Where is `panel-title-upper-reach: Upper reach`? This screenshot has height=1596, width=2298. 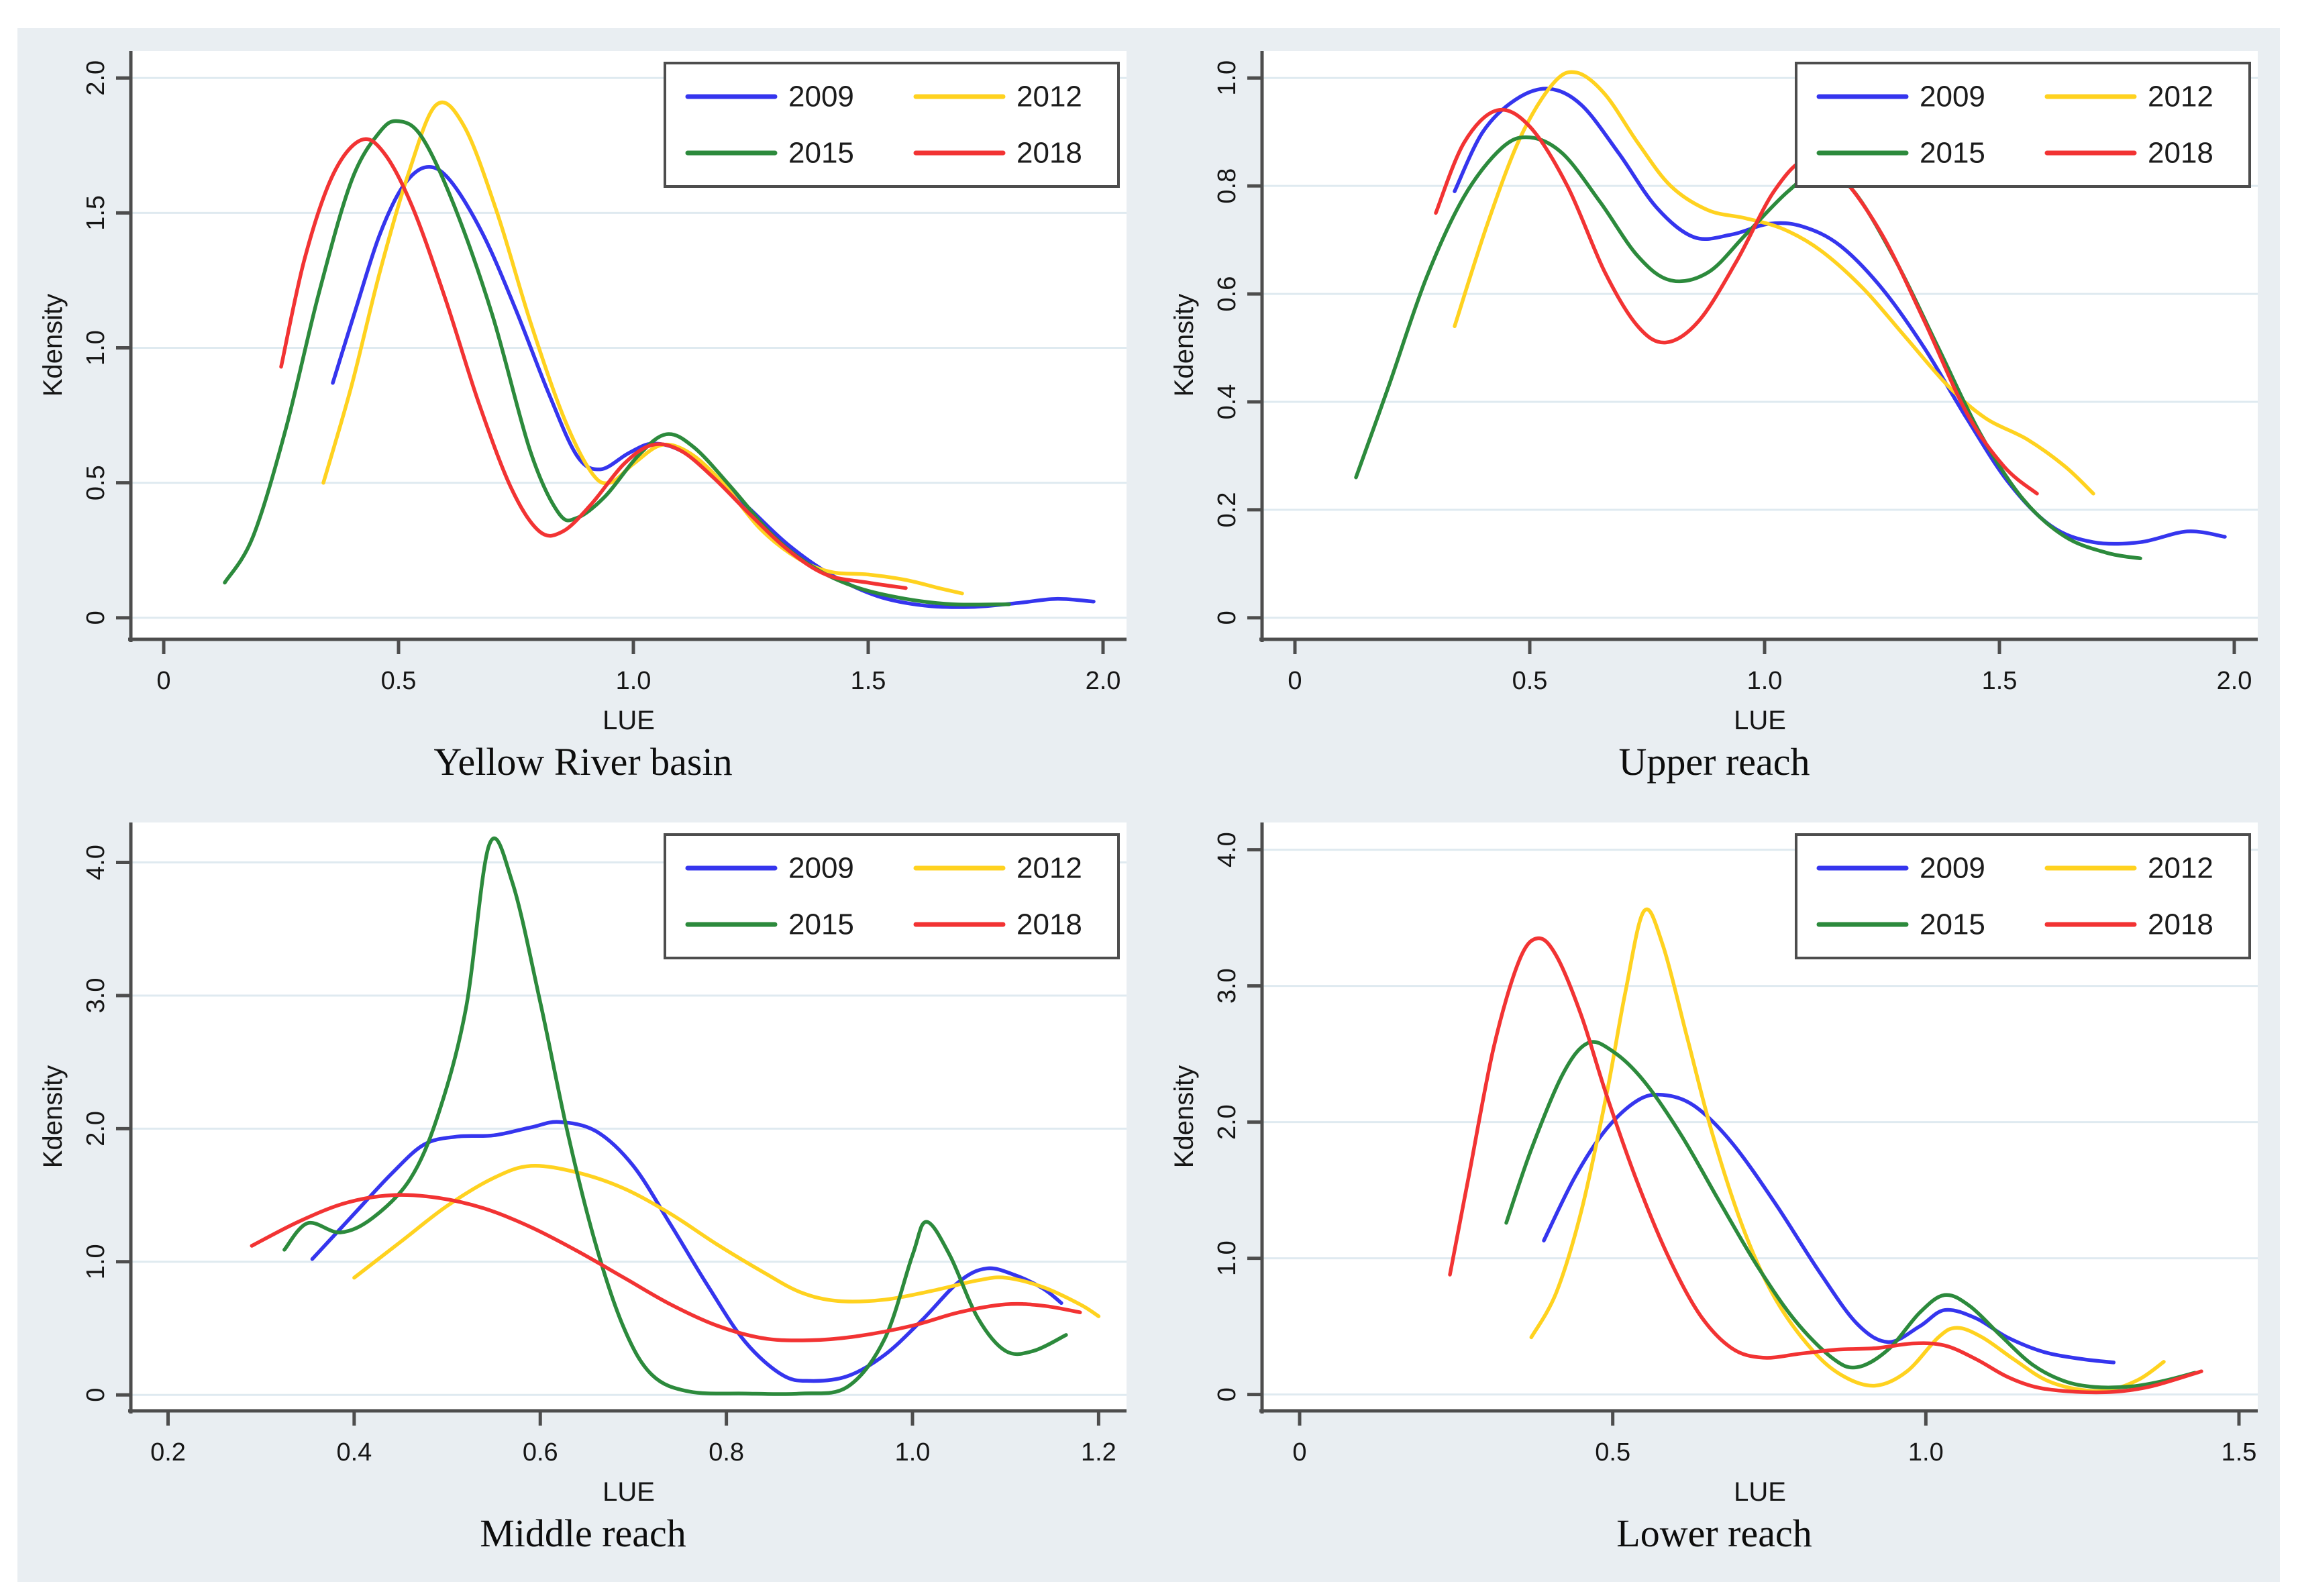
panel-title-upper-reach: Upper reach is located at coordinates (1714, 762).